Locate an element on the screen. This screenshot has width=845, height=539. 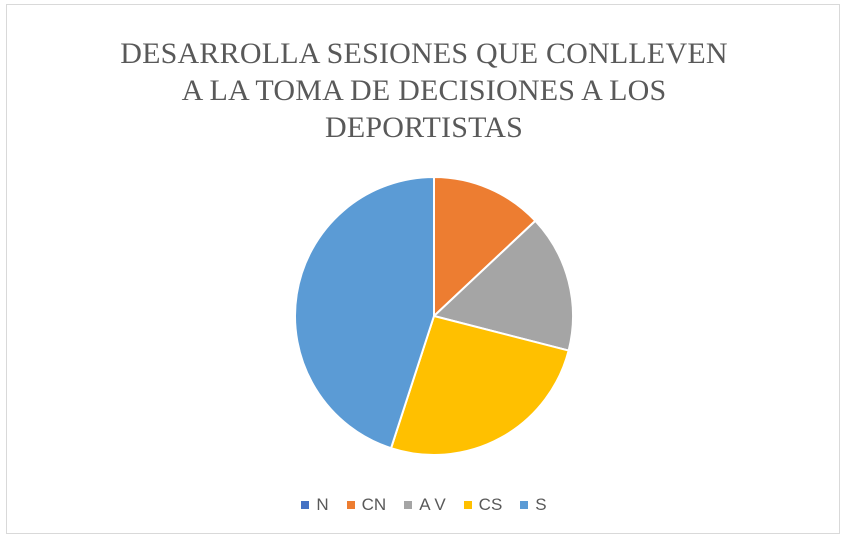
legend-label-av: A V is located at coordinates (432, 505).